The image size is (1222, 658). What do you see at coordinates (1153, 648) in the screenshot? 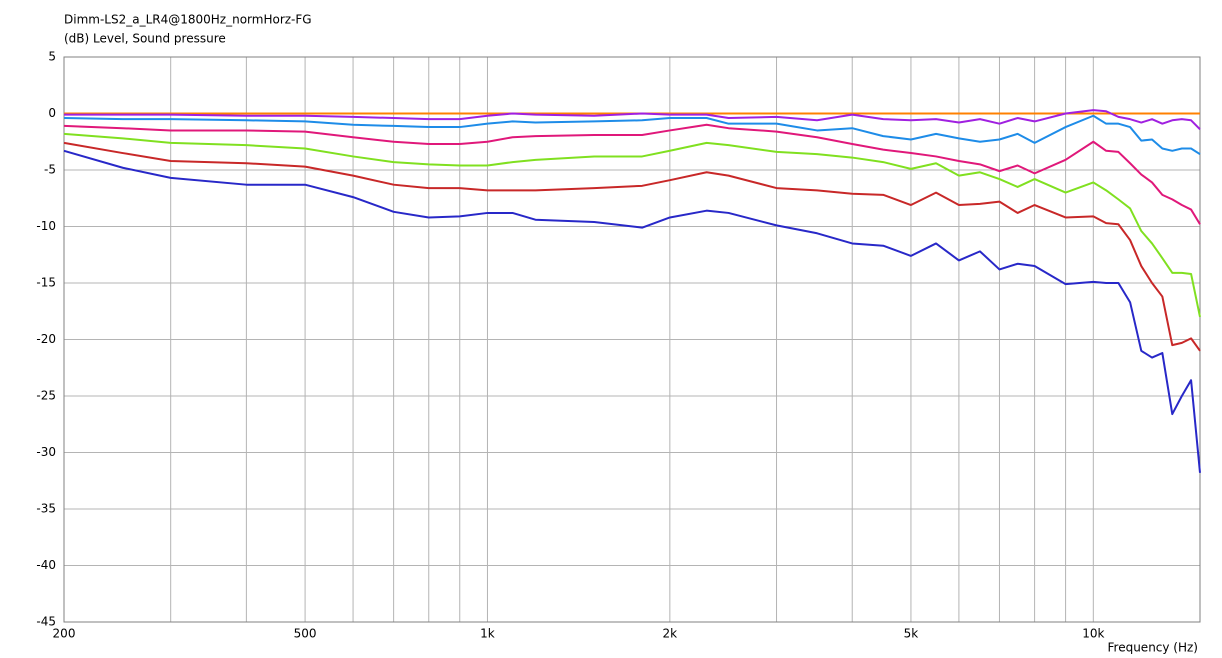
I see `x-axis-label: Frequency (Hz)` at bounding box center [1153, 648].